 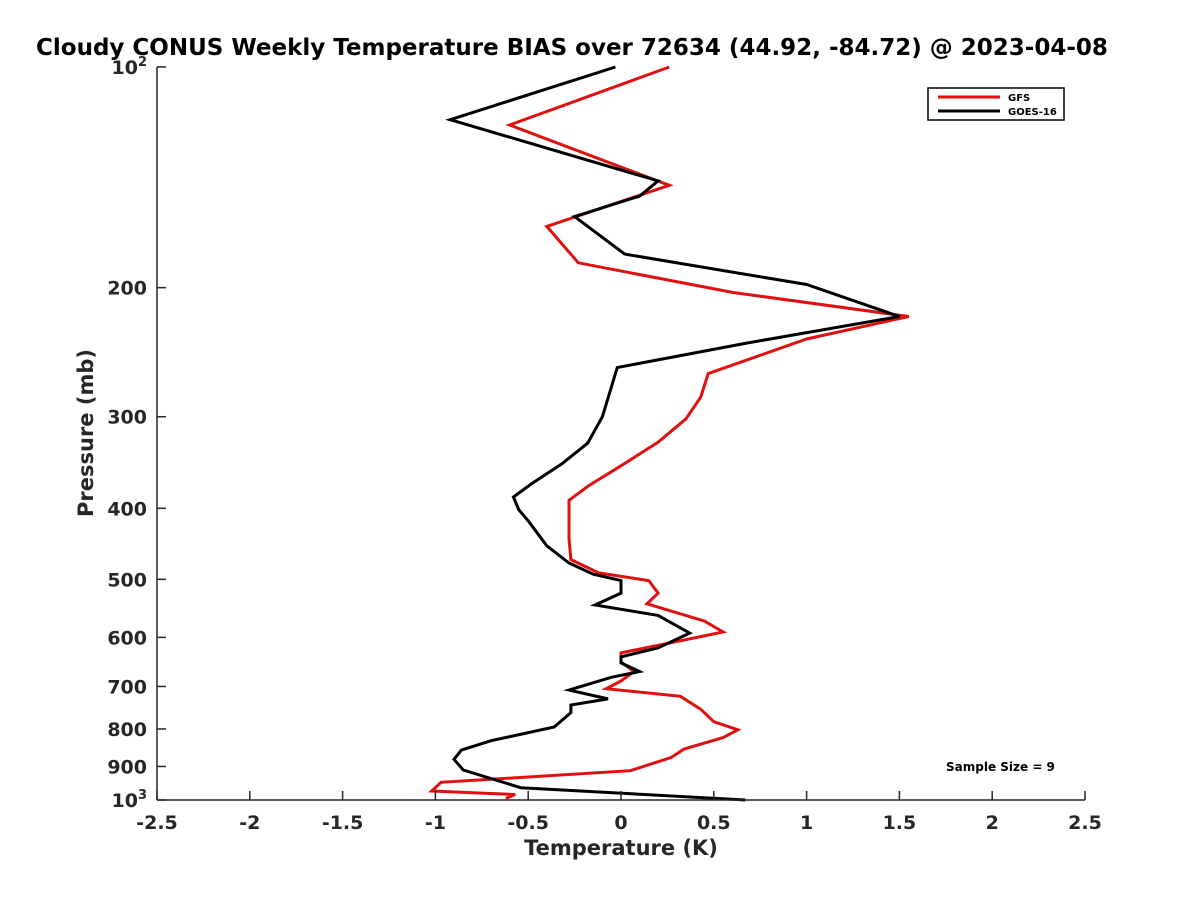 What do you see at coordinates (127, 638) in the screenshot?
I see `y-tick-label: 600` at bounding box center [127, 638].